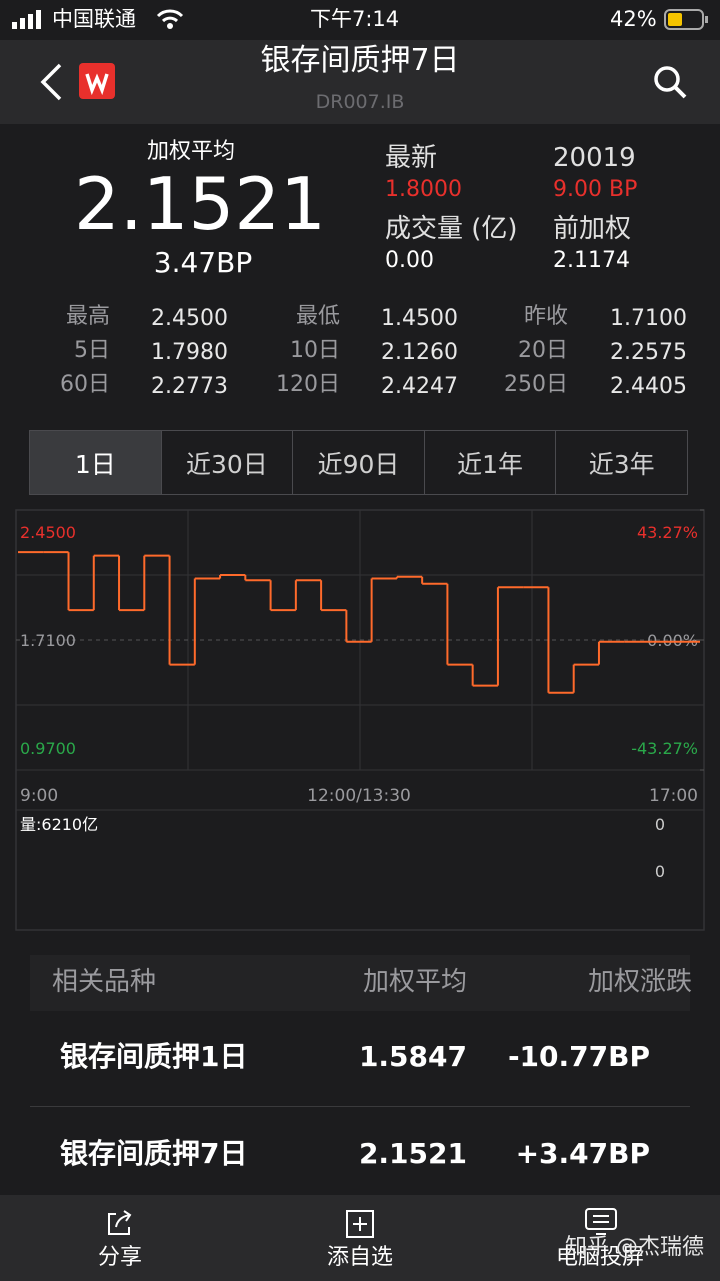 The image size is (720, 1281). Describe the element at coordinates (360, 1106) in the screenshot. I see `row-separator` at that location.